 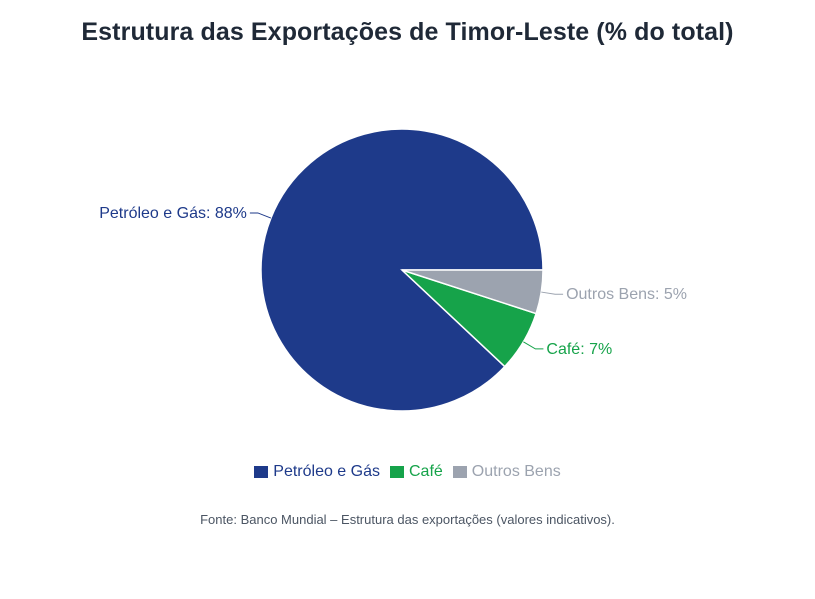 What do you see at coordinates (472, 292) in the screenshot?
I see `pie-slice-outros` at bounding box center [472, 292].